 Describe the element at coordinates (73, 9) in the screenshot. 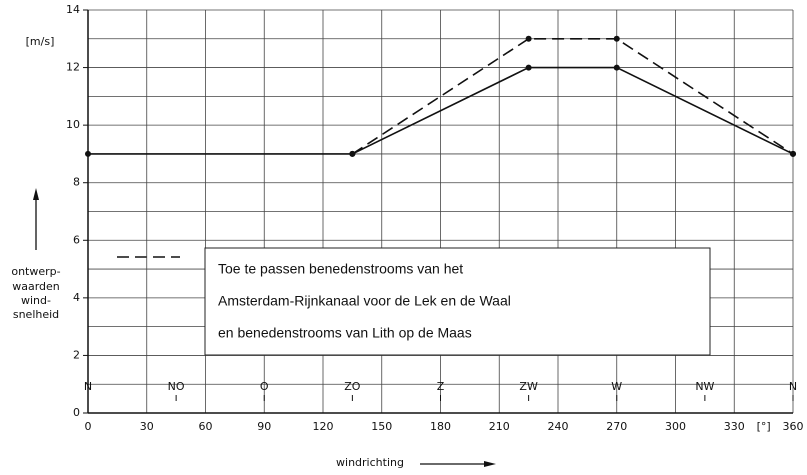

I see `y-tick-label: 14` at that location.